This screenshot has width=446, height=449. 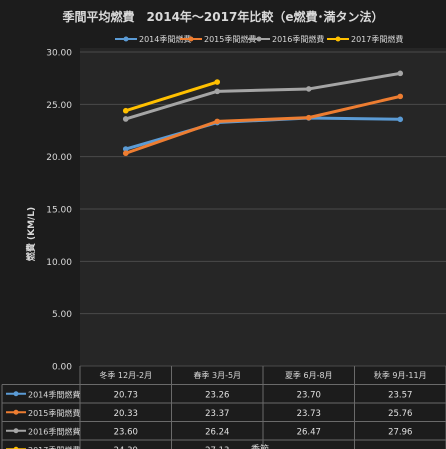 I want to click on data-label: 23.73, so click(x=309, y=414).